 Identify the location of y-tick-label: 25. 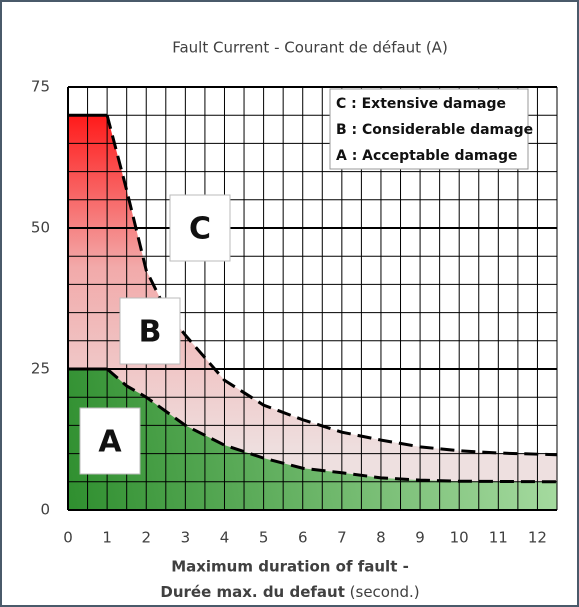
(40, 369).